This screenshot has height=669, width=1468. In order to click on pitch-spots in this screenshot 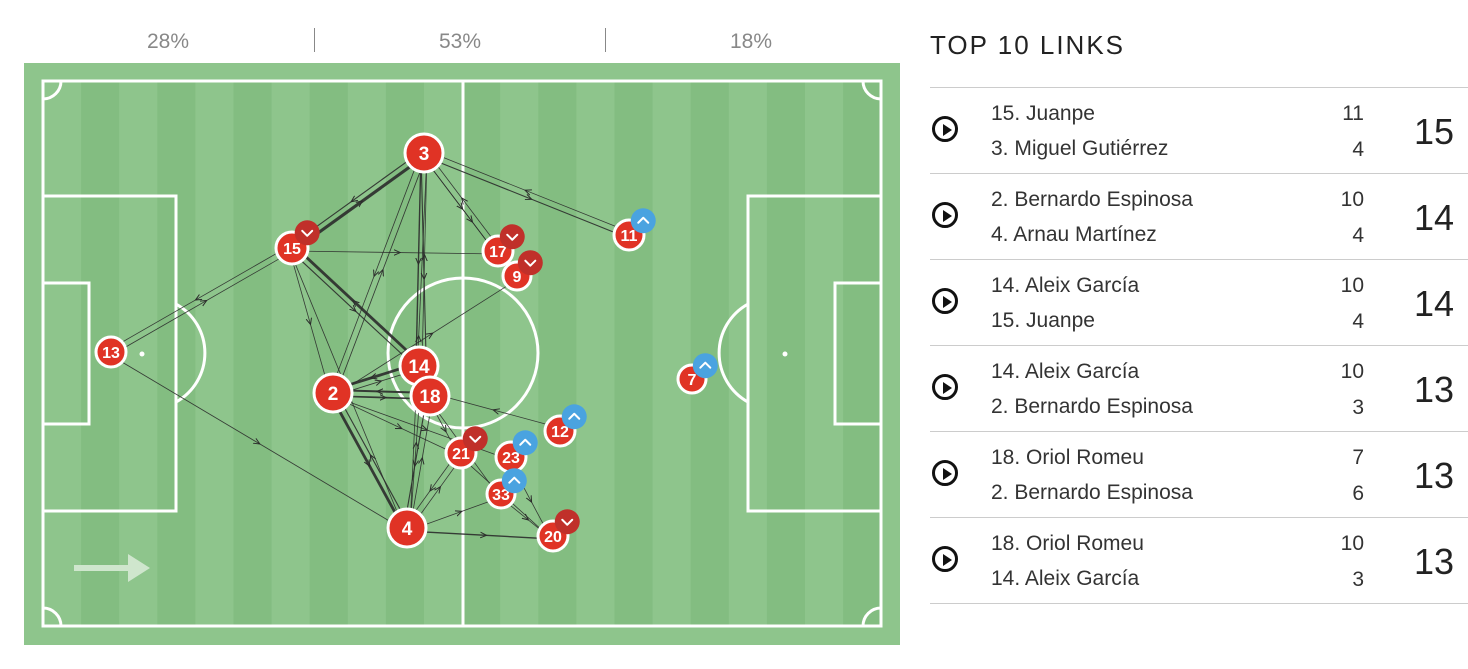, I will do `click(463, 354)`.